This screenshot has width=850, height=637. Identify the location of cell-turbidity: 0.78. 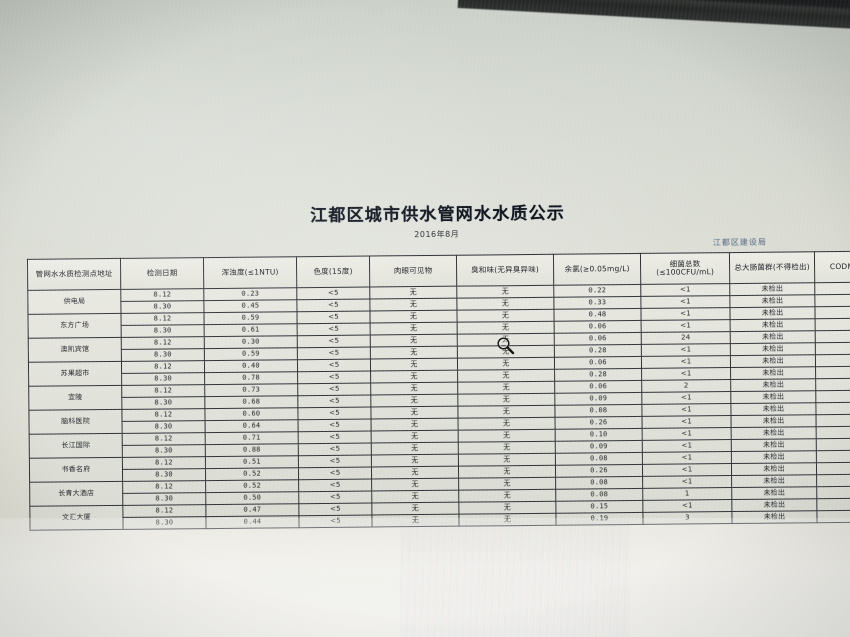
(251, 378).